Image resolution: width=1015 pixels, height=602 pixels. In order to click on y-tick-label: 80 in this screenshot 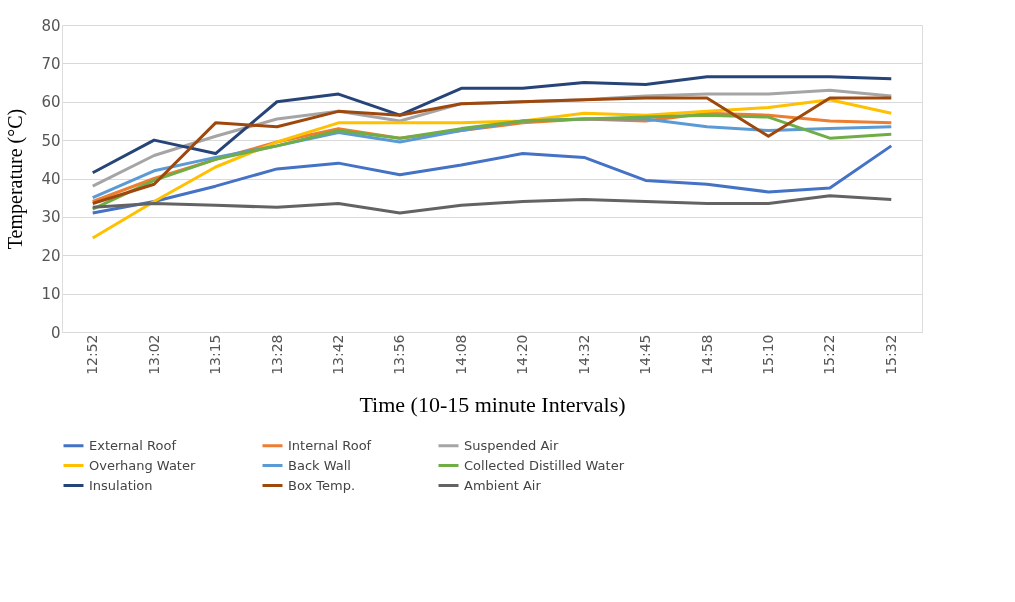, I will do `click(51, 25)`.